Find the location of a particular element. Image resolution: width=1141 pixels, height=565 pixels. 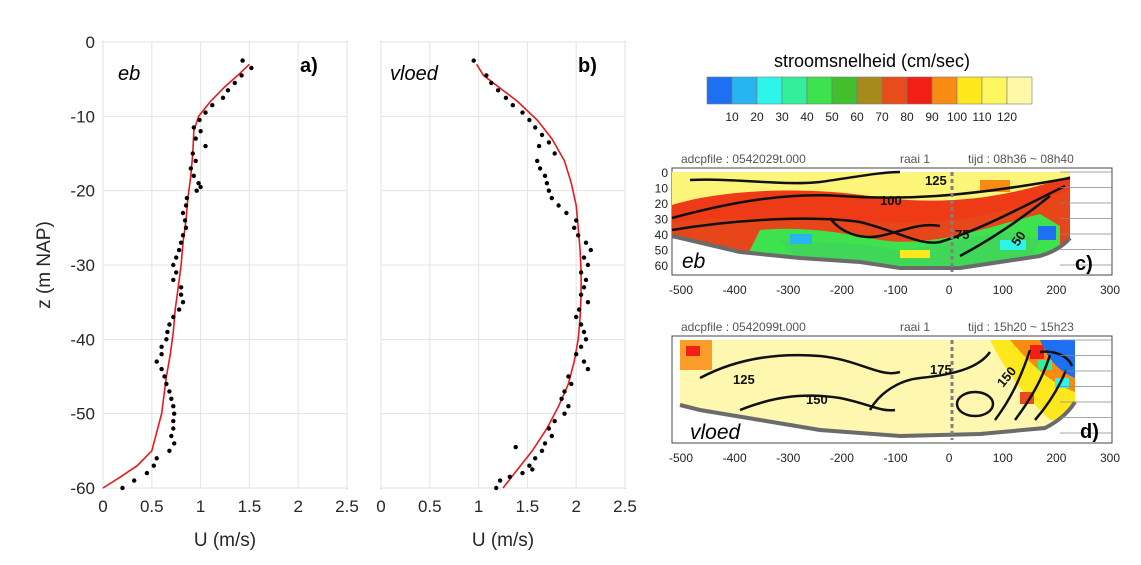

y-tick-label: -40 is located at coordinates (82, 339).